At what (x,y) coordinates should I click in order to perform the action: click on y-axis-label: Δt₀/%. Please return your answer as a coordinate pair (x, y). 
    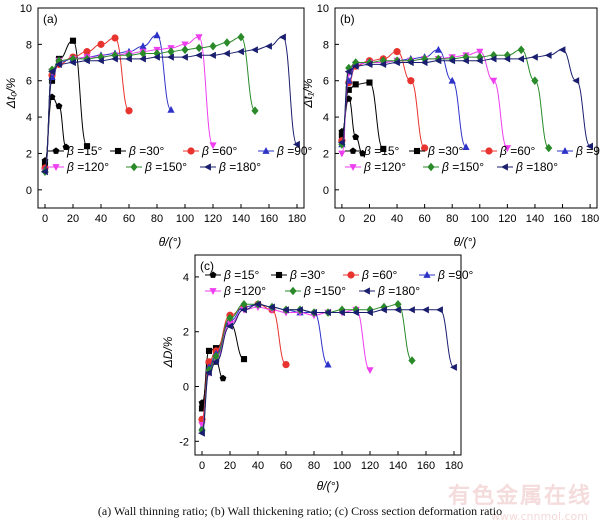
    Looking at the image, I should click on (11, 93).